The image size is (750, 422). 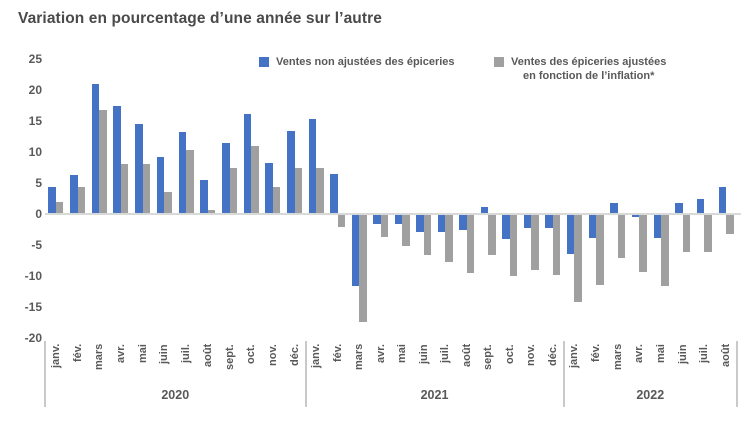 What do you see at coordinates (650, 395) in the screenshot?
I see `x-axis-year-label: 2022` at bounding box center [650, 395].